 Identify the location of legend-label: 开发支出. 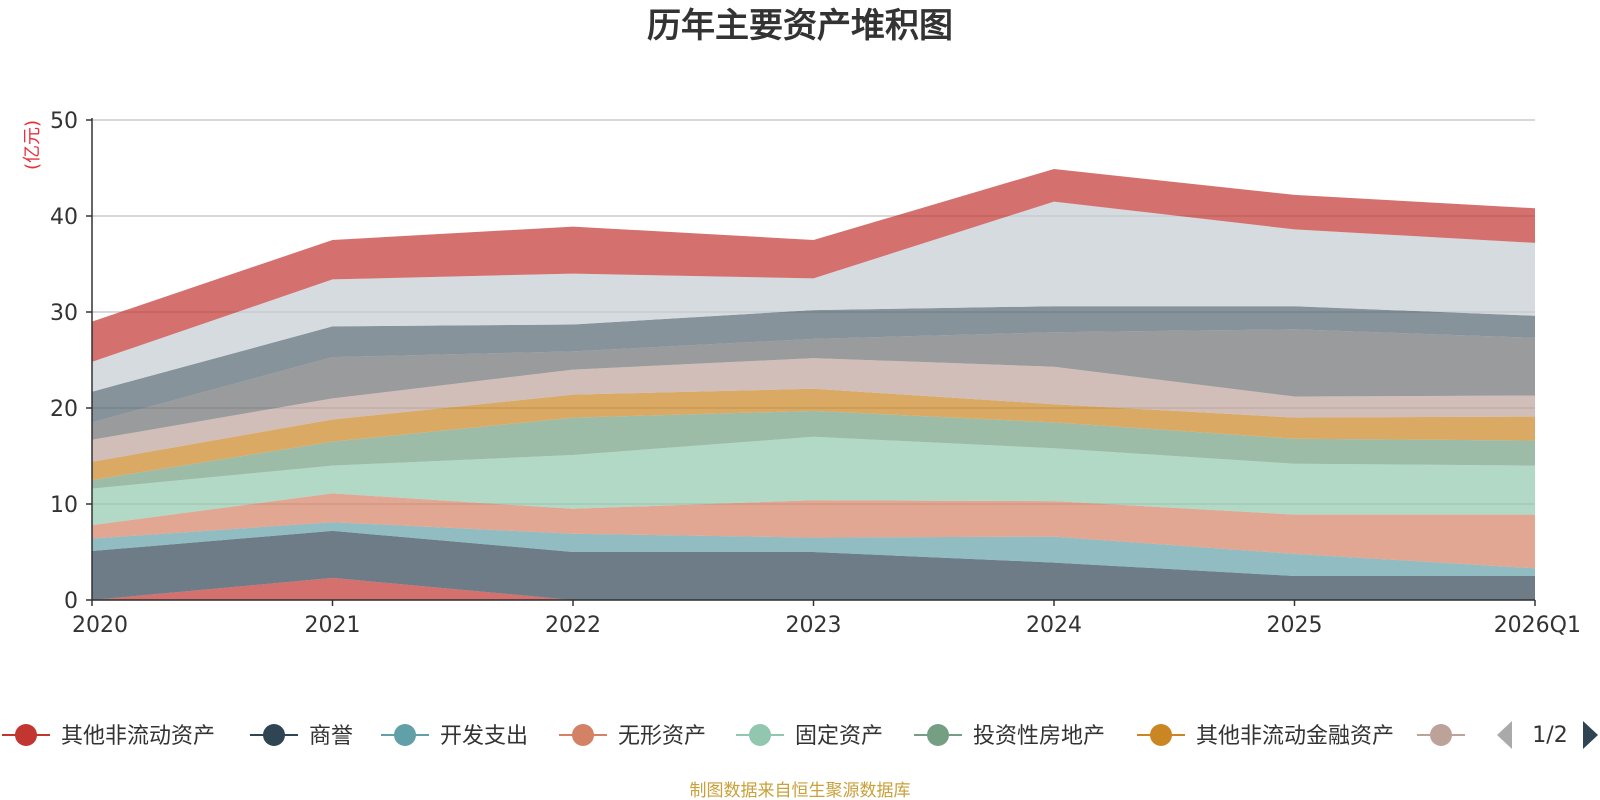
(484, 736).